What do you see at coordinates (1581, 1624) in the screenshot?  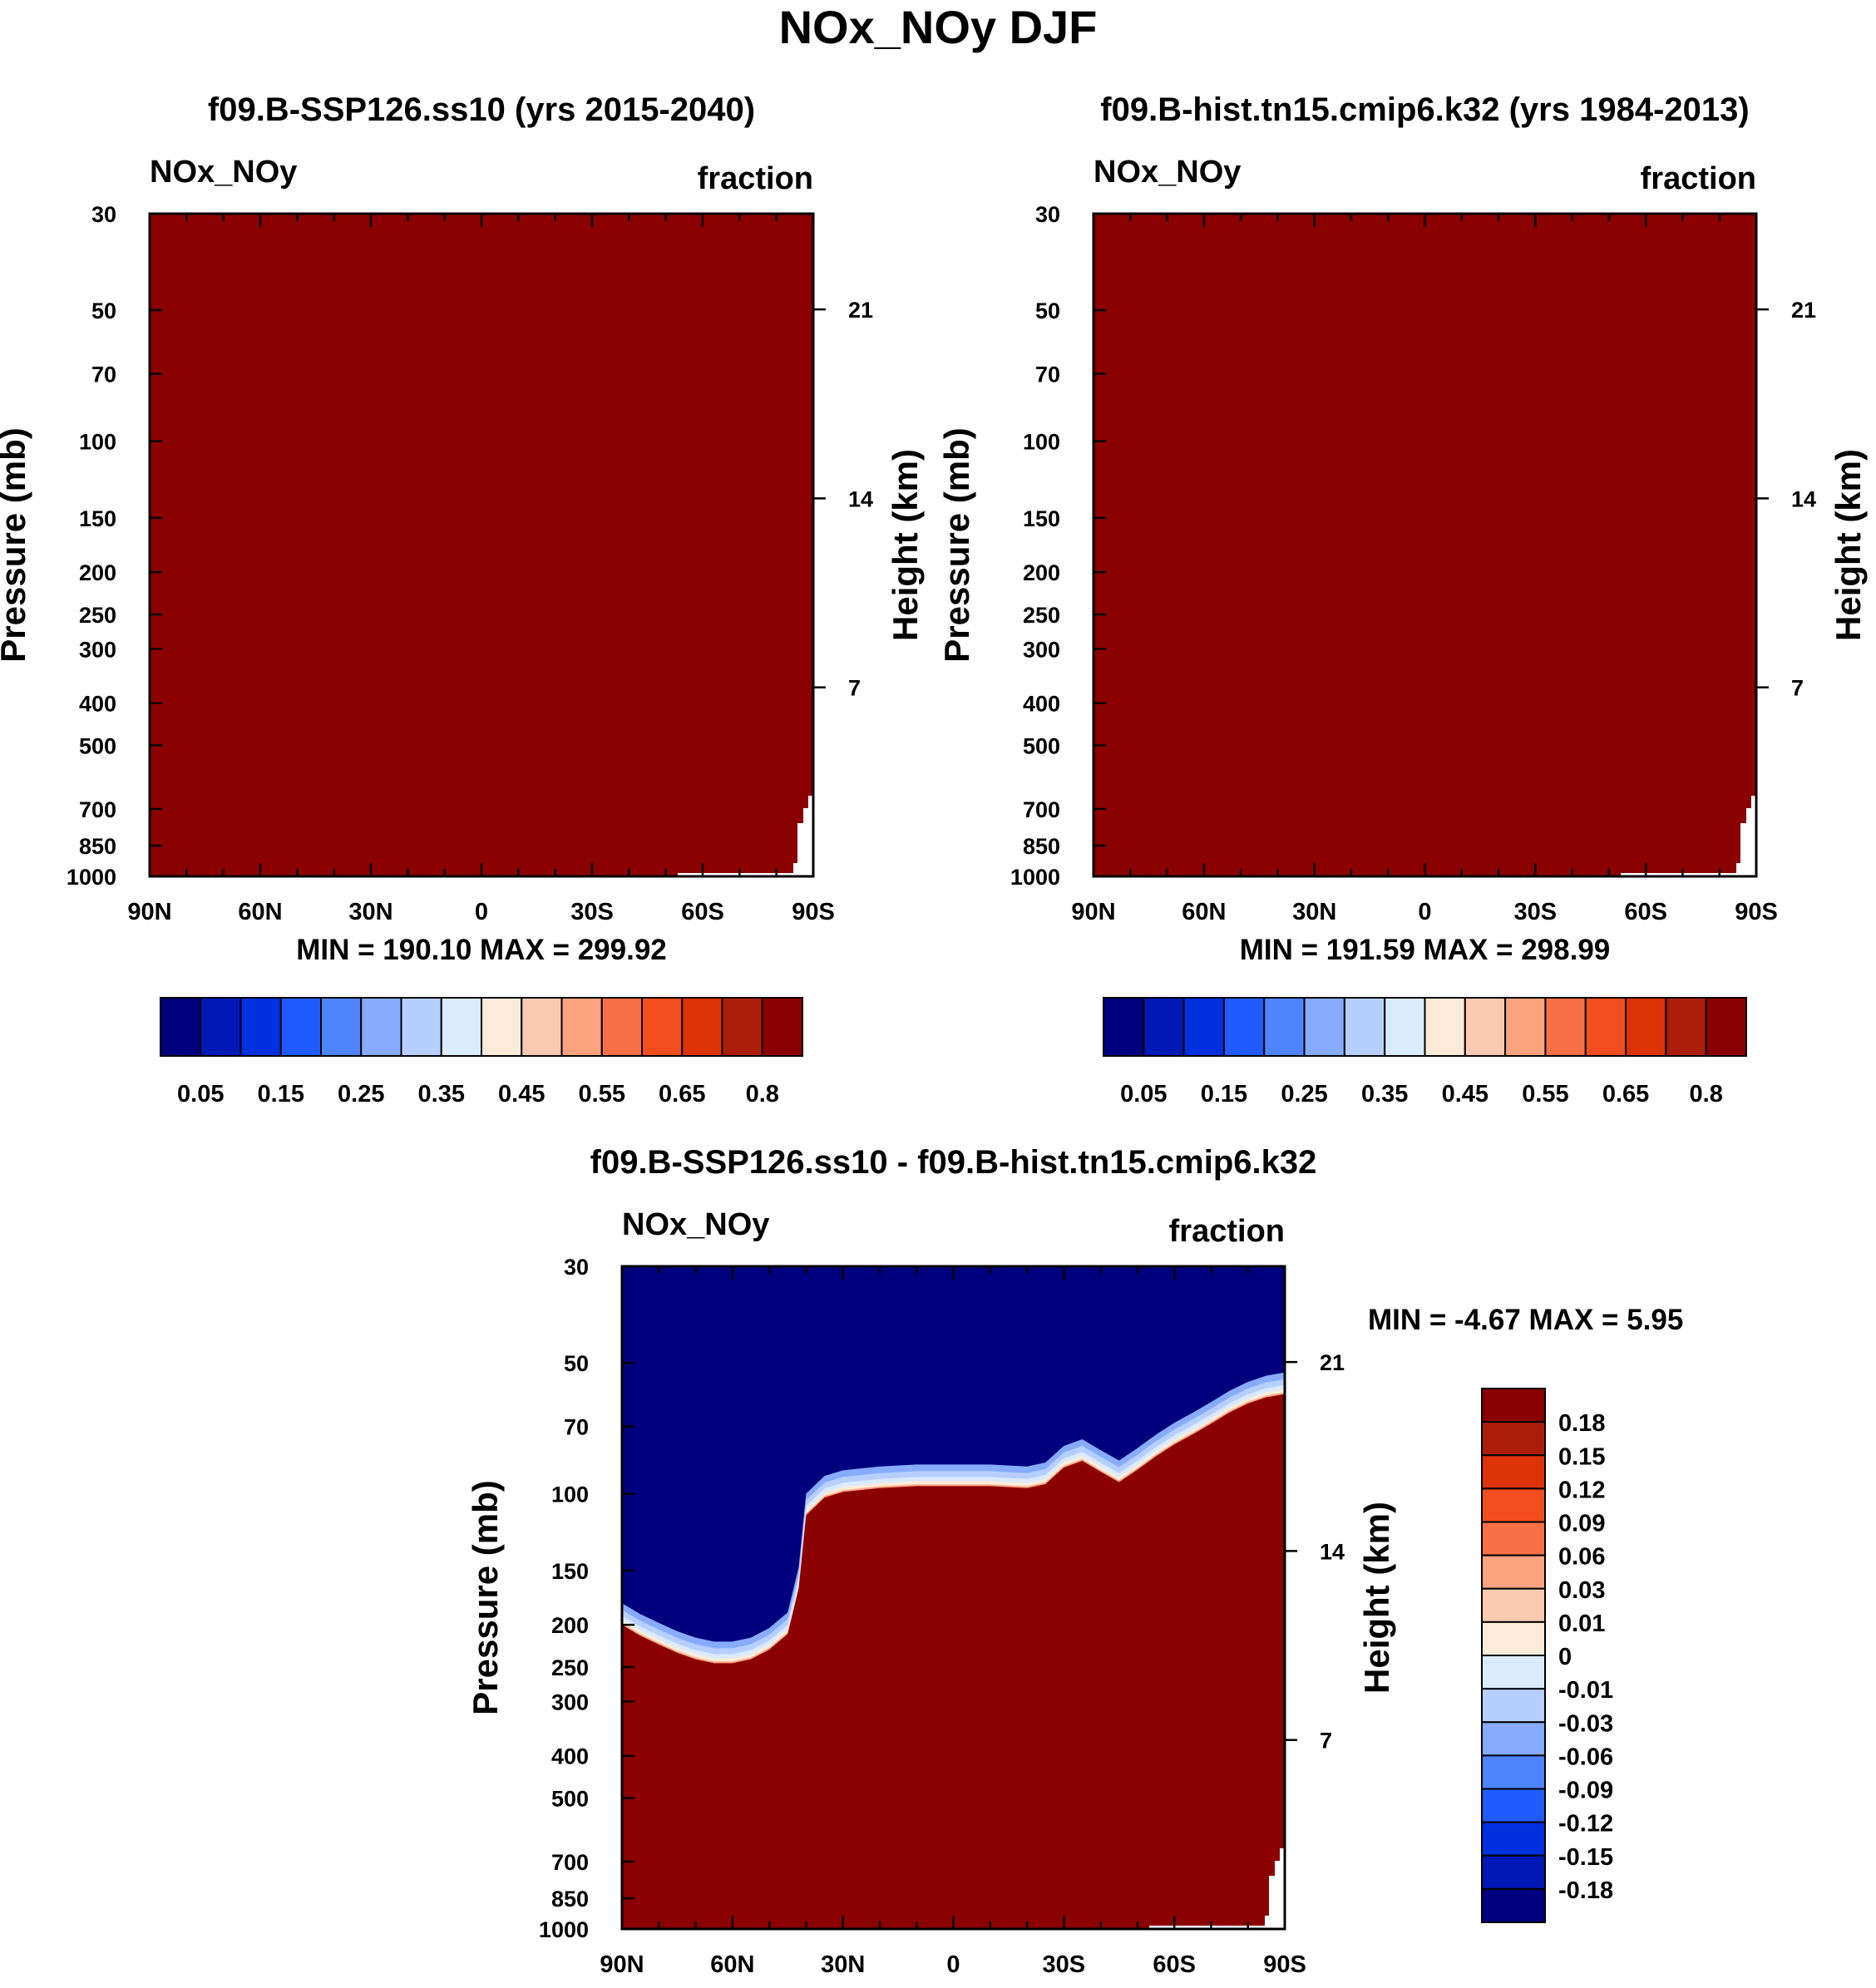 I see `colorbar-label: 0.01` at bounding box center [1581, 1624].